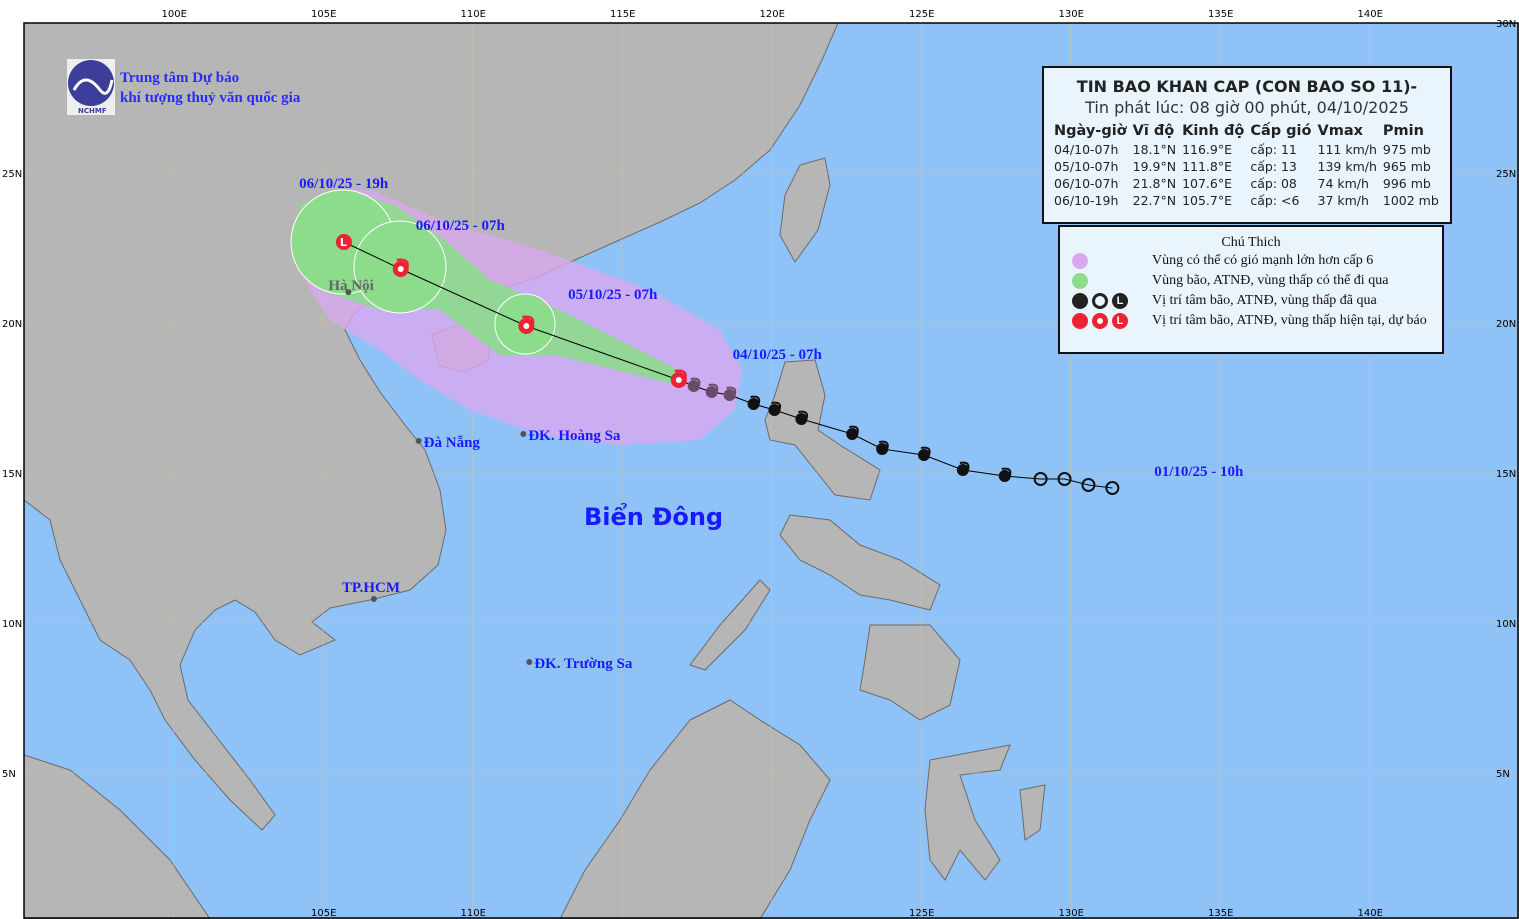 The image size is (1519, 919). Describe the element at coordinates (1370, 14) in the screenshot. I see `axis-tick-label: 140E` at that location.